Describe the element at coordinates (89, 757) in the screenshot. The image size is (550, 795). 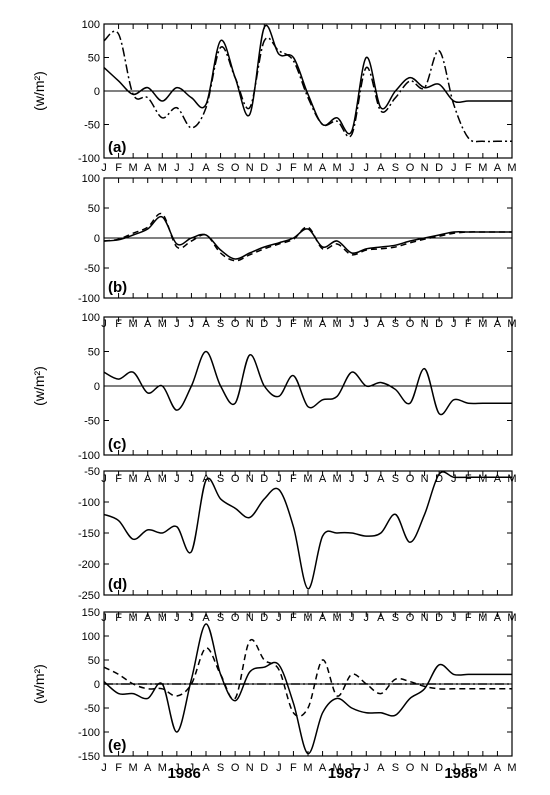
I see `y-tick-label: -150` at that location.